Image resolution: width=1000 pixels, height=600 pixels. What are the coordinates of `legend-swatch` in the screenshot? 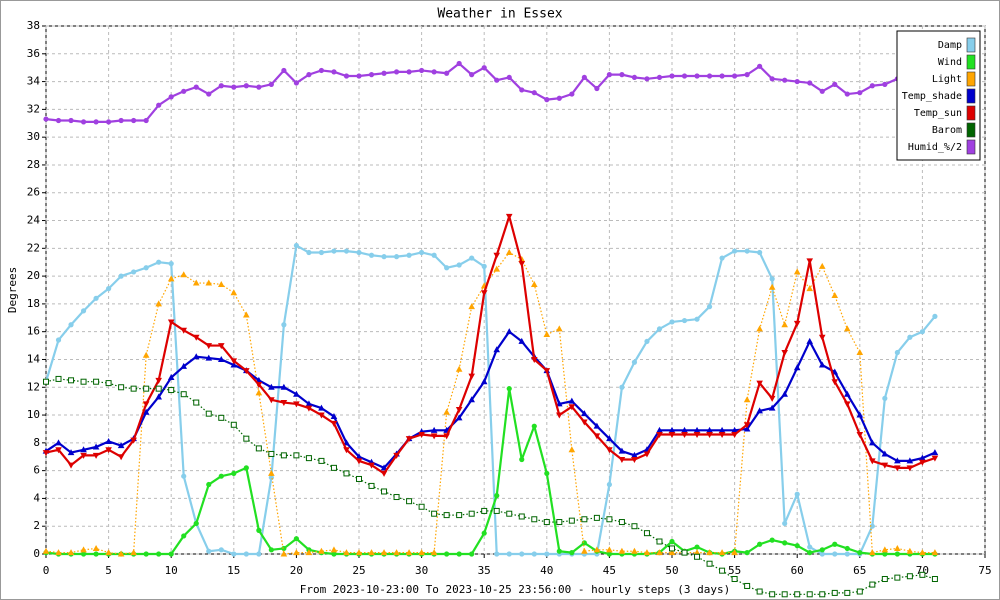 It's located at (971, 62).